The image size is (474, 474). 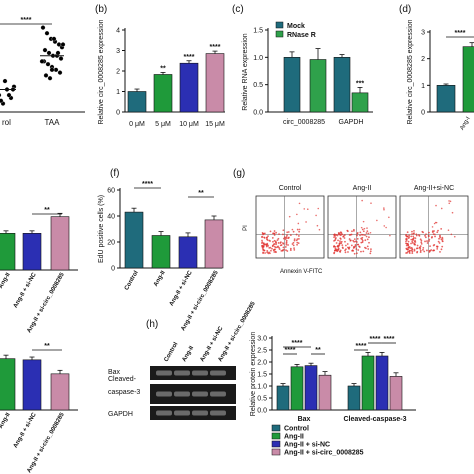 What do you see at coordinates (460, 33) in the screenshot?
I see `panel-d-significance-label: ****` at bounding box center [460, 33].